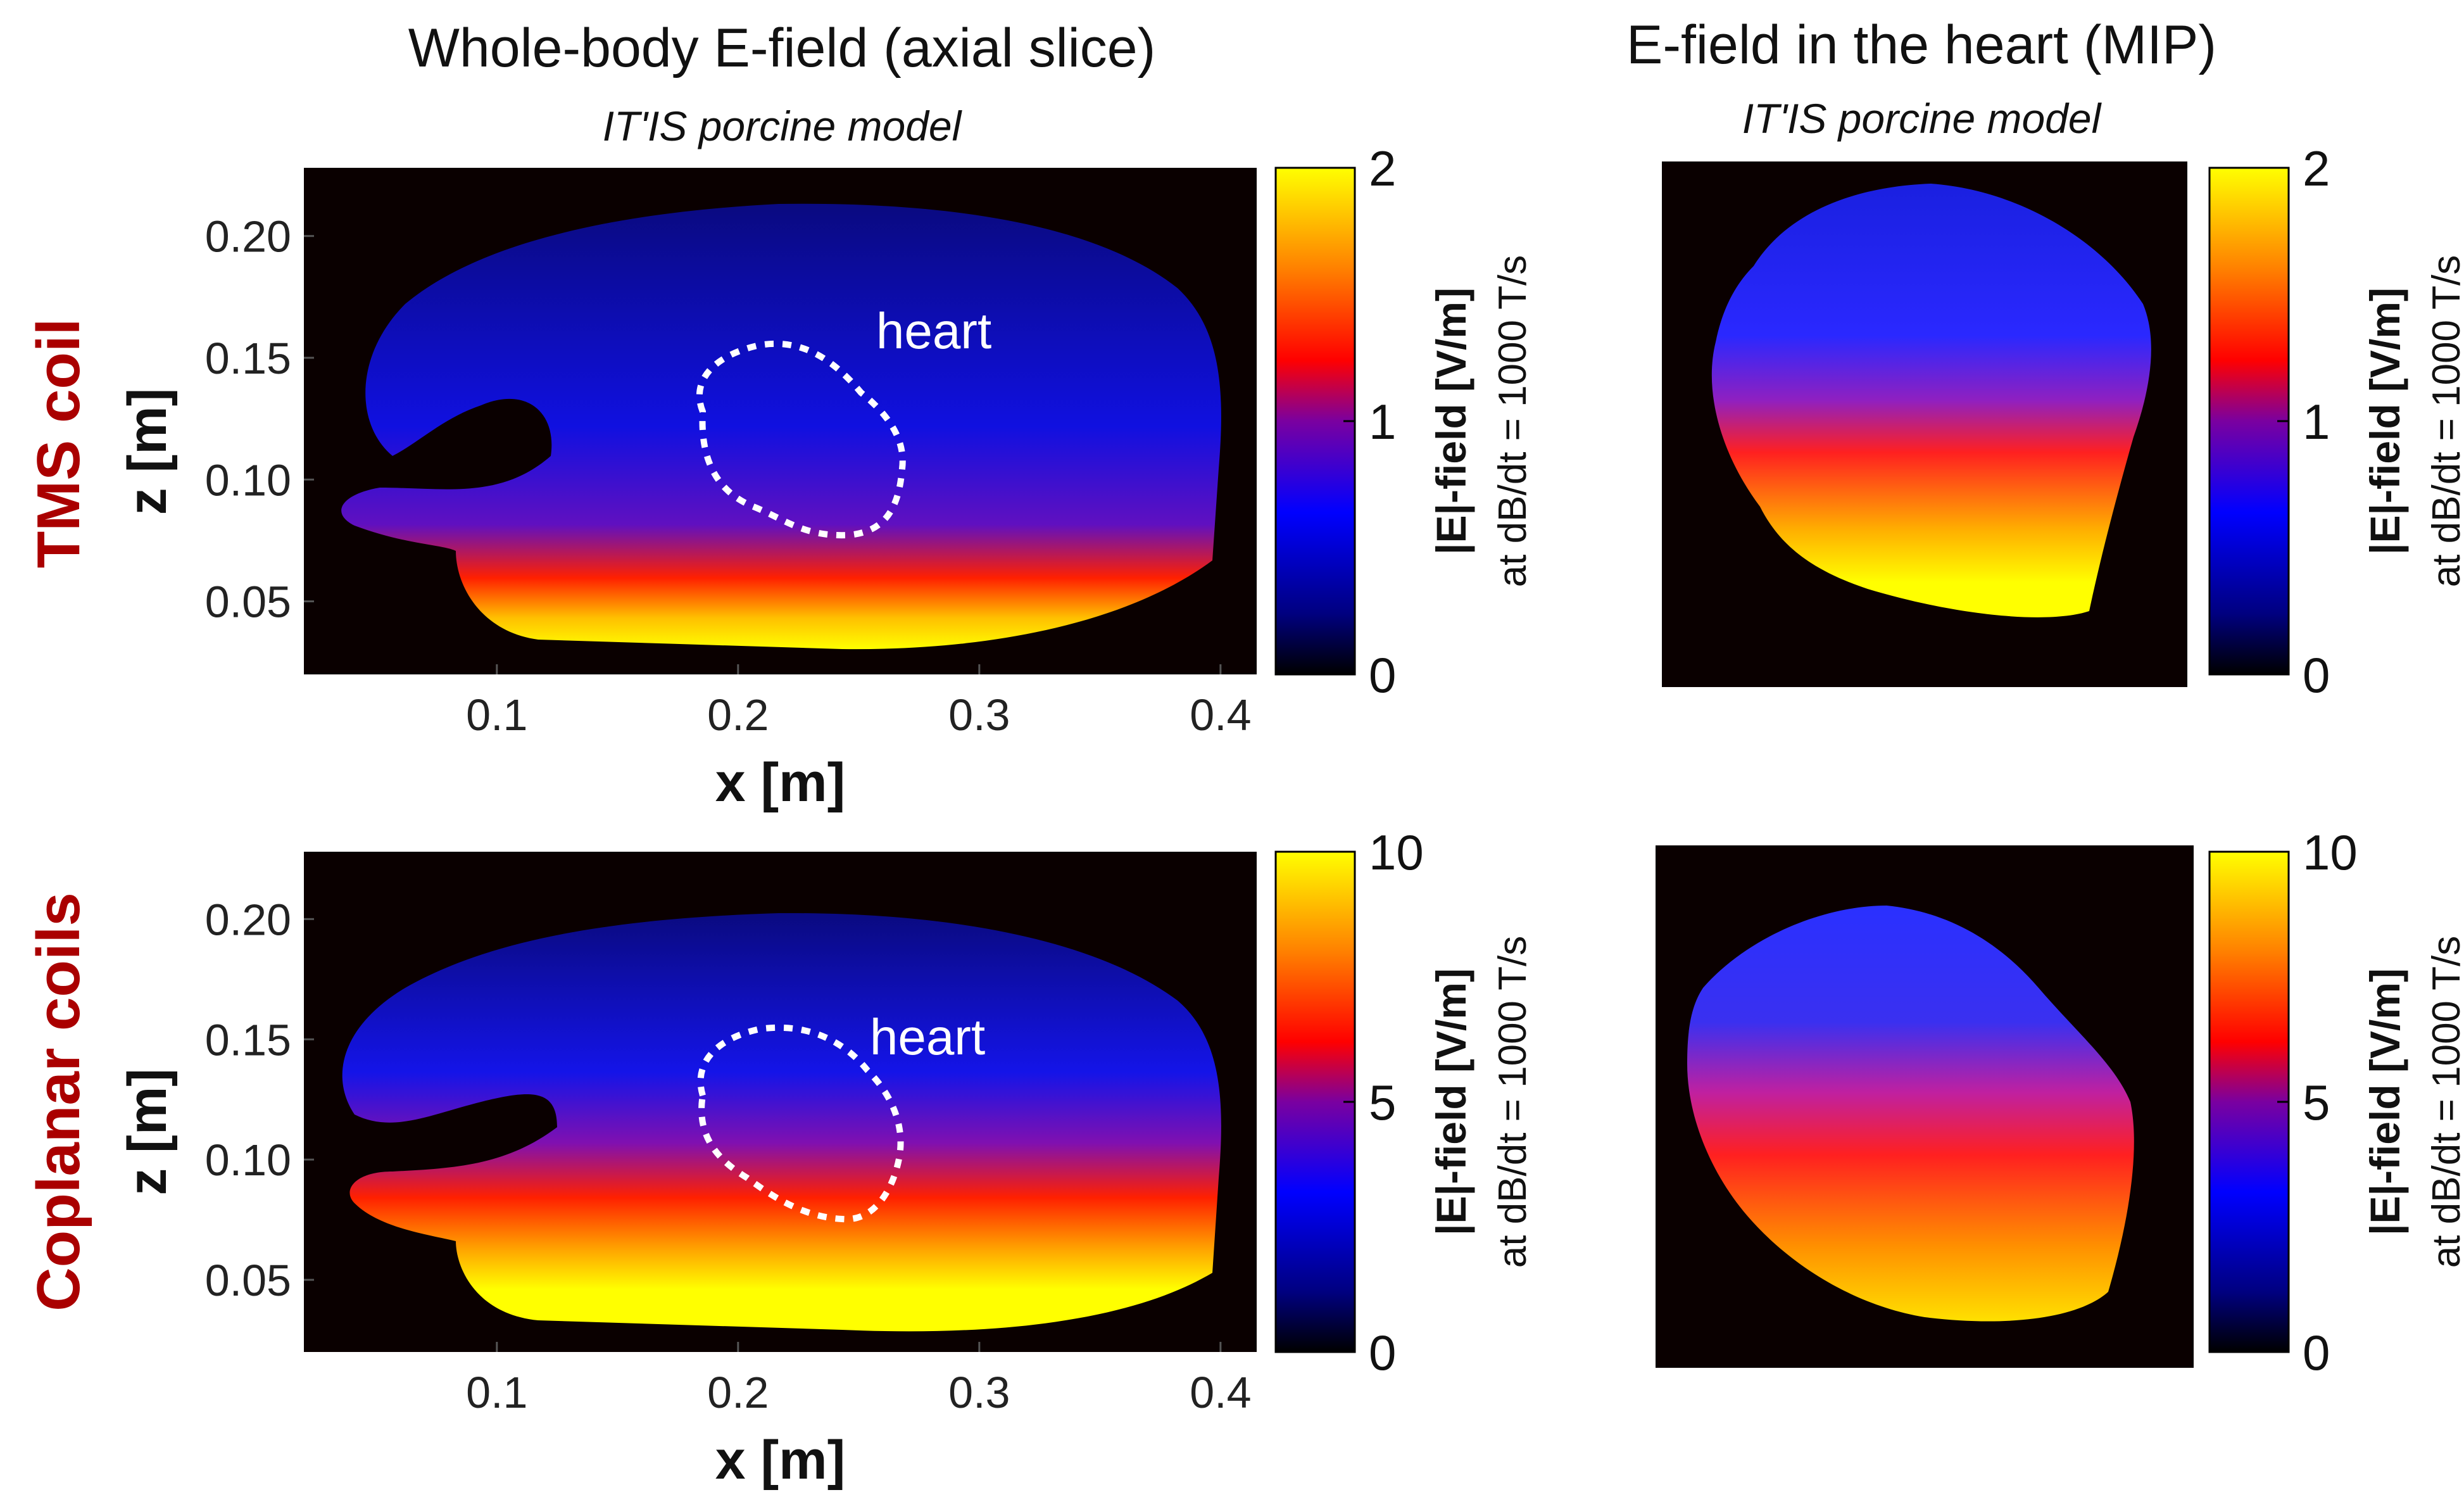 The width and height of the screenshot is (2464, 1497). I want to click on row1-label: TMS coil, so click(58, 444).